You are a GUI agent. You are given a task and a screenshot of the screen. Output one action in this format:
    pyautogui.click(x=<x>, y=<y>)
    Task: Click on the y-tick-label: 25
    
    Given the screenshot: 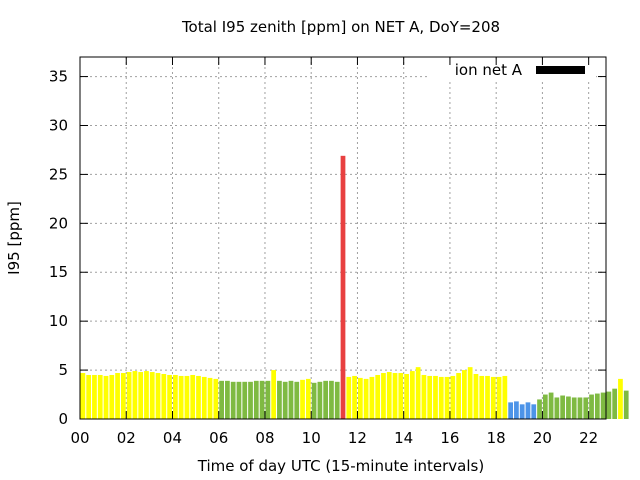 What is the action you would take?
    pyautogui.click(x=58, y=174)
    